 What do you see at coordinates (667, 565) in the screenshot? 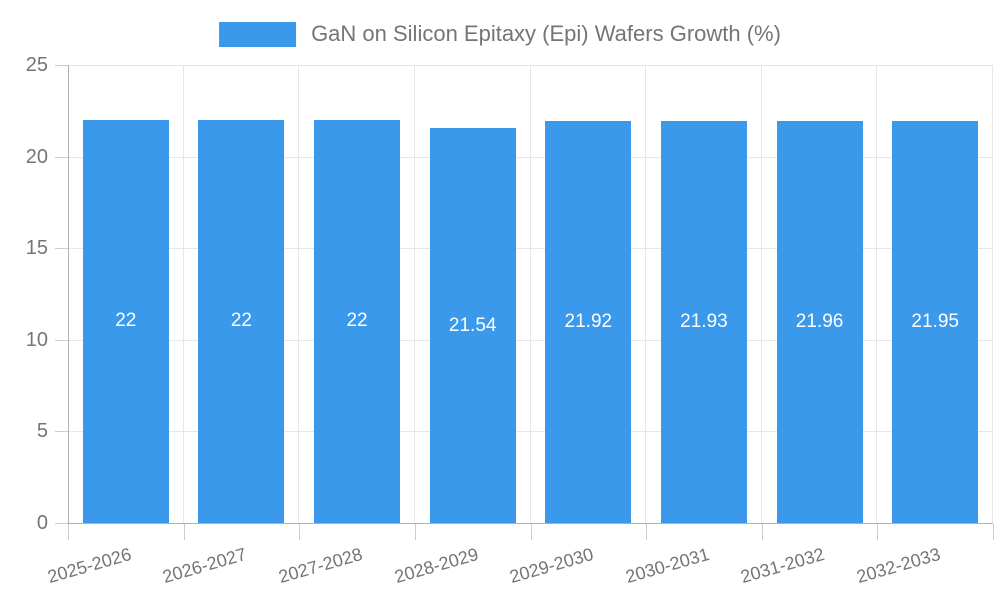
I see `x-axis-tick-label: 2030-2031` at bounding box center [667, 565].